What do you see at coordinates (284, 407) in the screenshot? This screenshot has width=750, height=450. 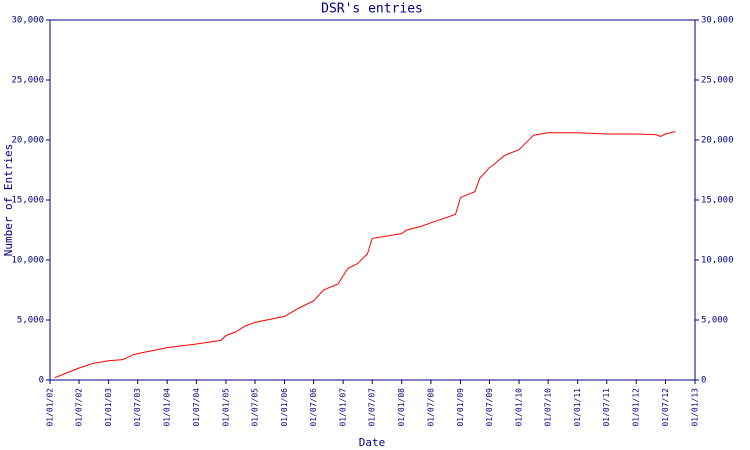 I see `x-tick-label: 01/01/06` at bounding box center [284, 407].